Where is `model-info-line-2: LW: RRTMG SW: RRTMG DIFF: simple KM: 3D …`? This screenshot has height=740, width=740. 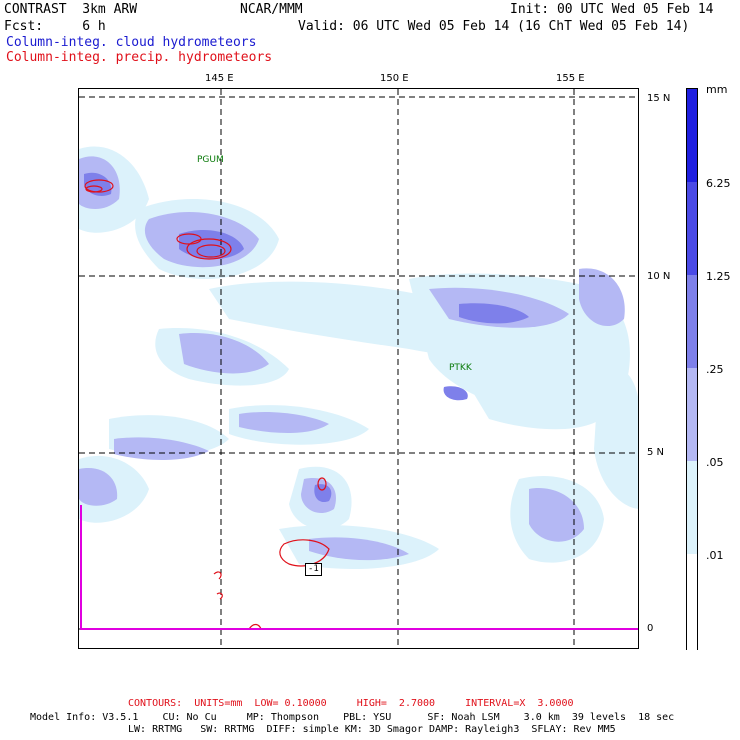 model-info-line-2: LW: RRTMG SW: RRTMG DIFF: simple KM: 3D … is located at coordinates (372, 729).